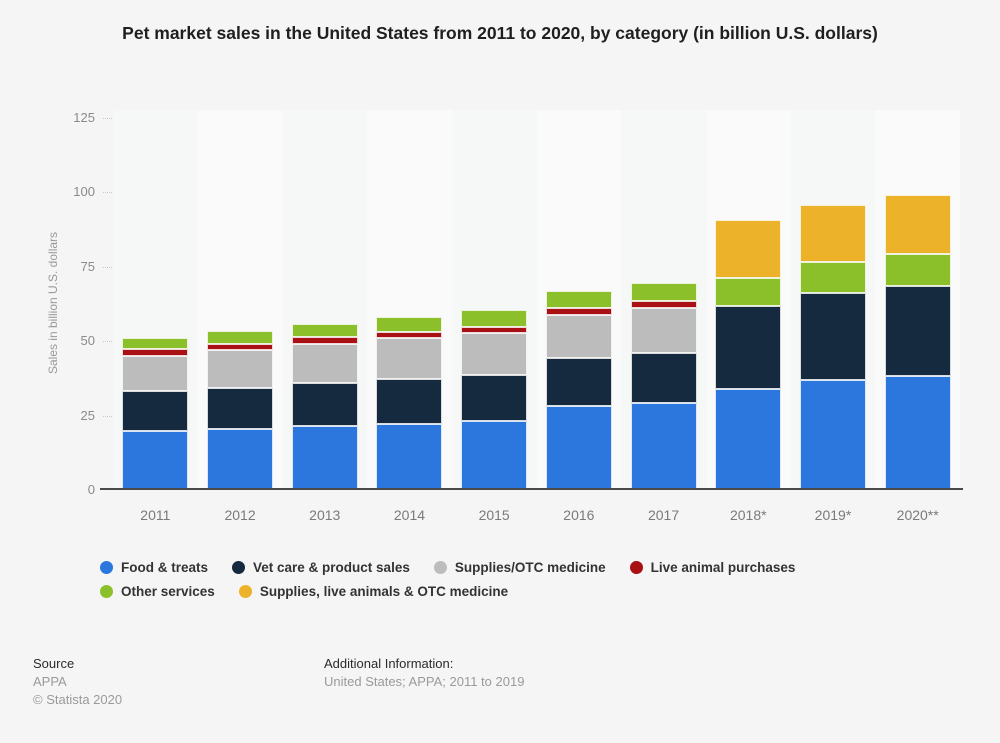 This screenshot has width=1000, height=743. What do you see at coordinates (494, 354) in the screenshot?
I see `bar-segment-supplies-otc-medicine-2015` at bounding box center [494, 354].